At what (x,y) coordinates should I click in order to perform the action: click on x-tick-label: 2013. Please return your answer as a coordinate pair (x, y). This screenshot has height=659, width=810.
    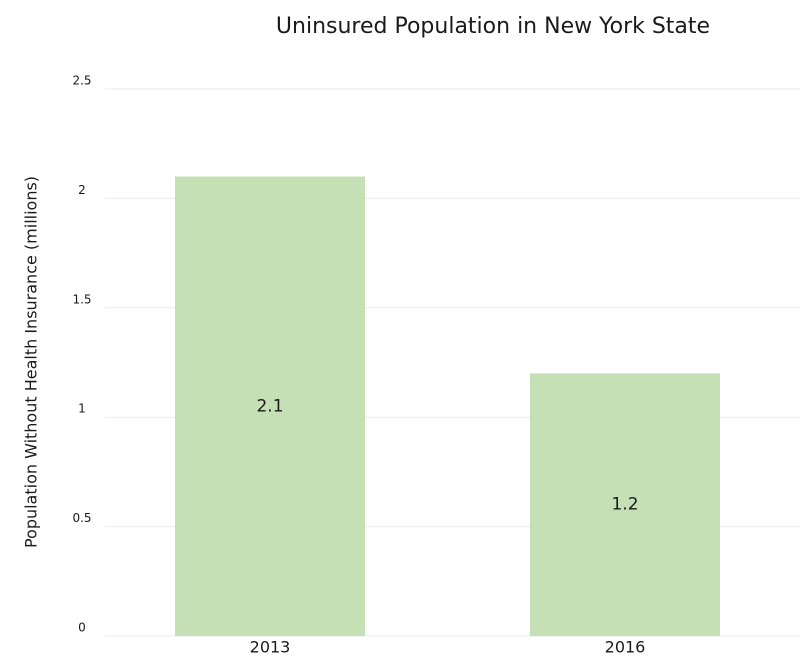
    Looking at the image, I should click on (270, 647).